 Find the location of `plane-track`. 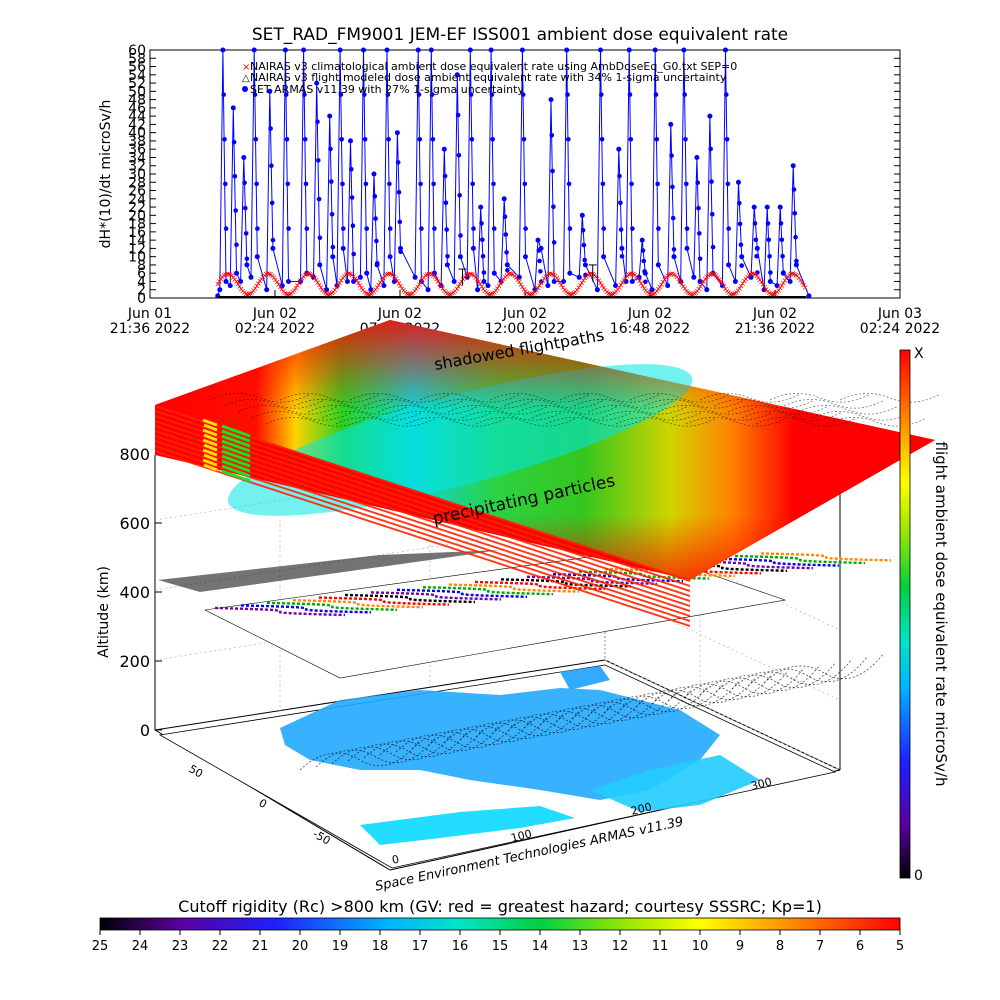

plane-track is located at coordinates (848, 410).